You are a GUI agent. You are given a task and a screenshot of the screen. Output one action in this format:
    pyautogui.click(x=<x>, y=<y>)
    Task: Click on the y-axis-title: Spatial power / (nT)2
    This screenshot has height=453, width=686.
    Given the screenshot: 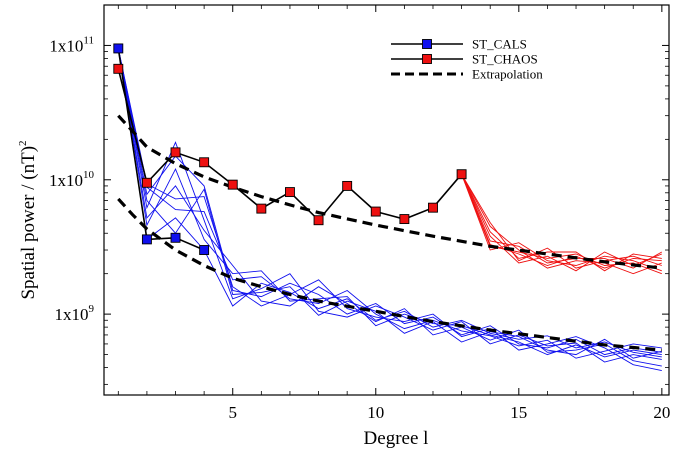 What is the action you would take?
    pyautogui.click(x=28, y=219)
    